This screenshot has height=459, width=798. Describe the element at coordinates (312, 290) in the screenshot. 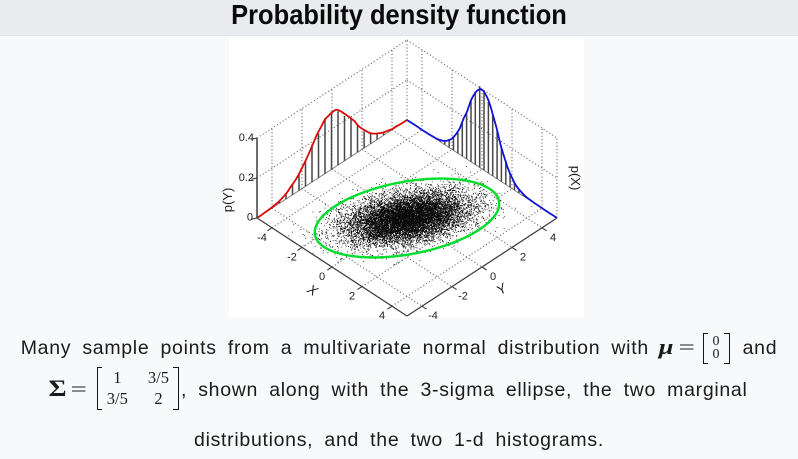

I see `svg-text: X` at that location.